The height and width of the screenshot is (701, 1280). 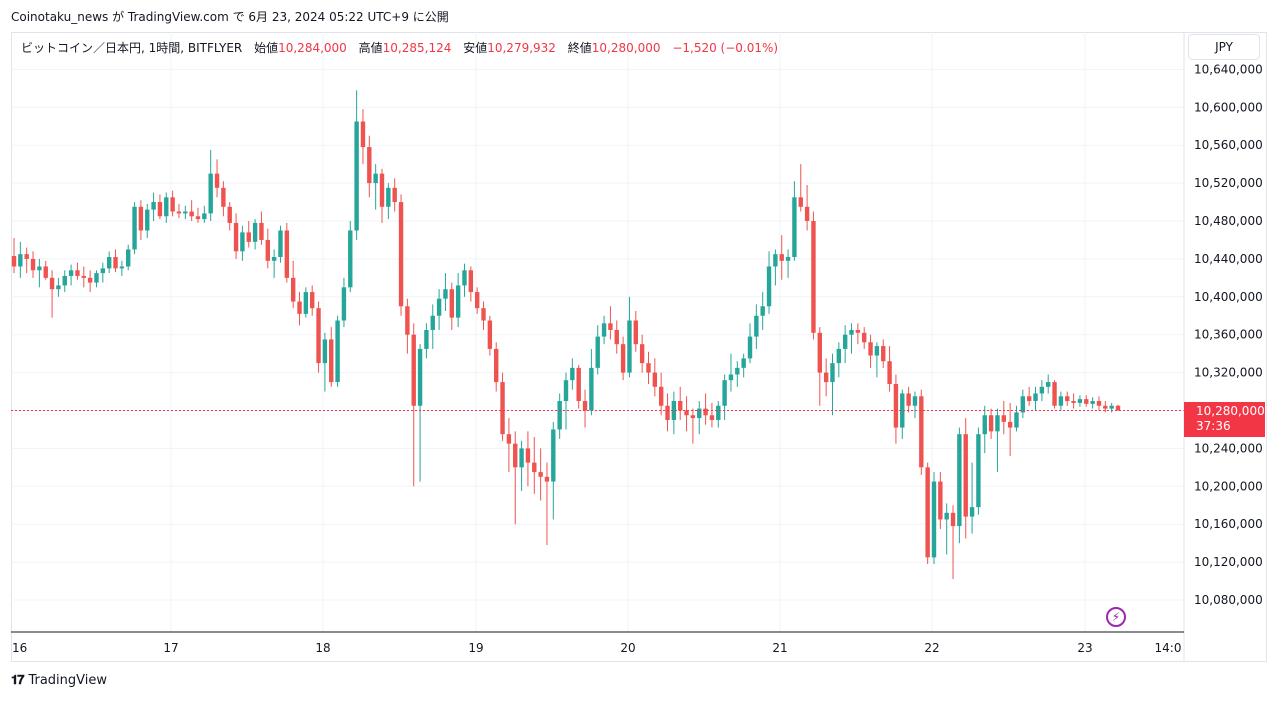 I want to click on symbol-label: ビットコイン／日本円, 1時間, BITFLYER, so click(x=132, y=48).